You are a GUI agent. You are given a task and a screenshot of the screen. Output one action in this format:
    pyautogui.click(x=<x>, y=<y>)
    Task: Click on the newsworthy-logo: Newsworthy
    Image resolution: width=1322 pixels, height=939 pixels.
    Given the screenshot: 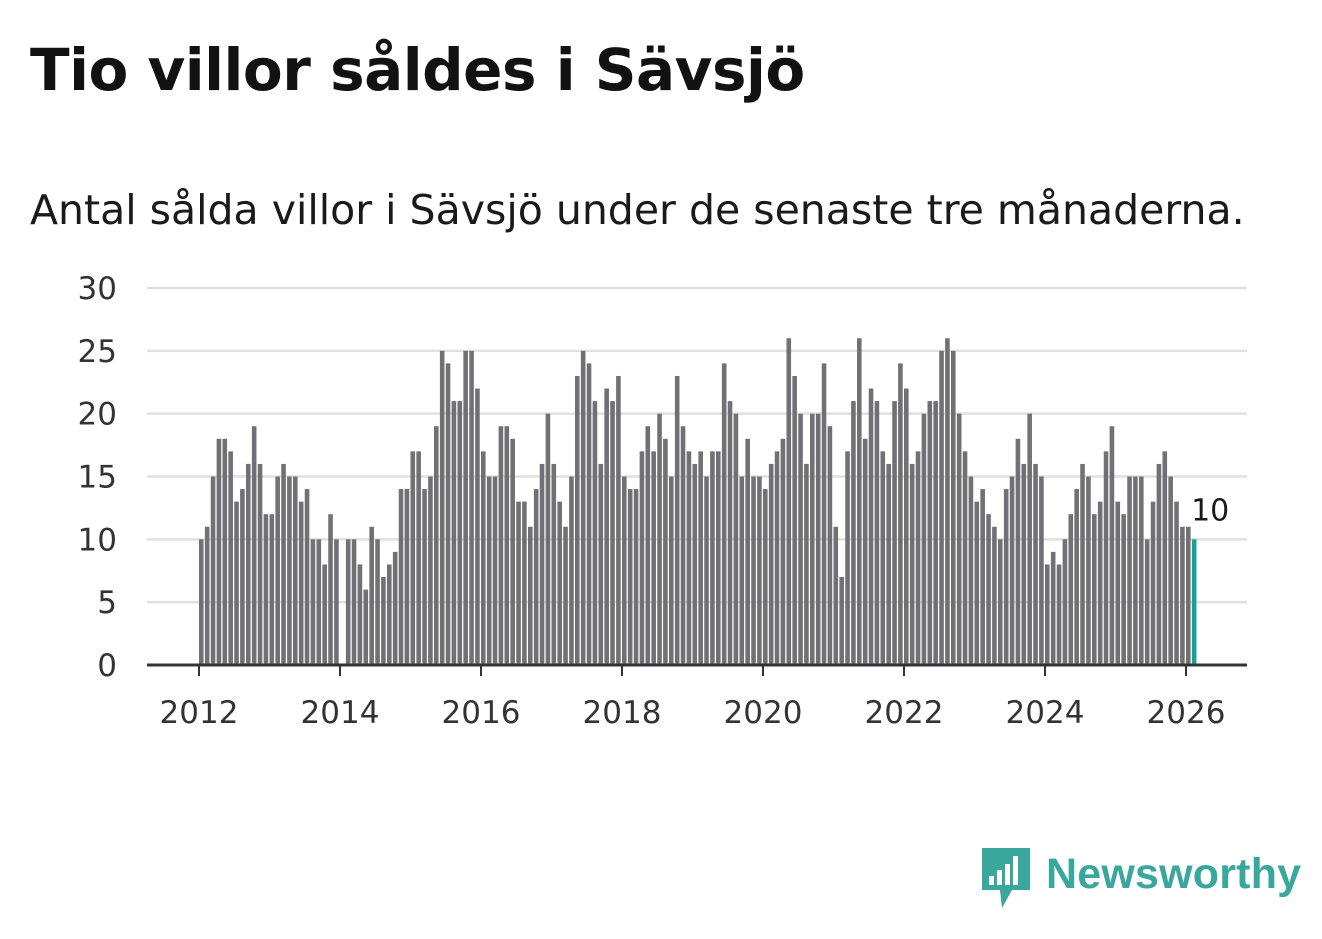 What is the action you would take?
    pyautogui.click(x=1140, y=878)
    